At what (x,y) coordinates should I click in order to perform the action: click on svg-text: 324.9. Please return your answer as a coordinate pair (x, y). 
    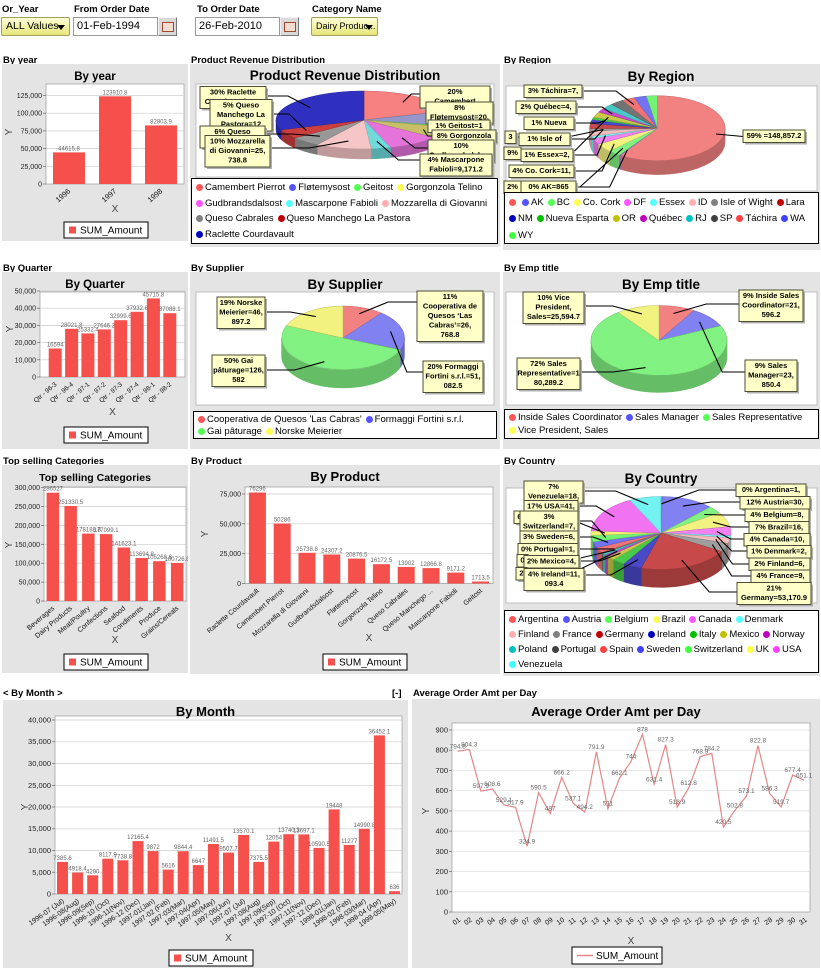
    Looking at the image, I should click on (527, 841).